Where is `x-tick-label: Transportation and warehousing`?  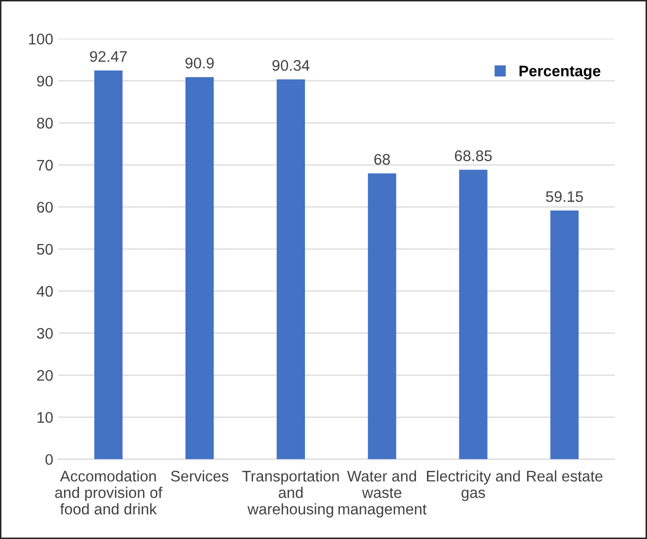
x-tick-label: Transportation and warehousing is located at coordinates (290, 494).